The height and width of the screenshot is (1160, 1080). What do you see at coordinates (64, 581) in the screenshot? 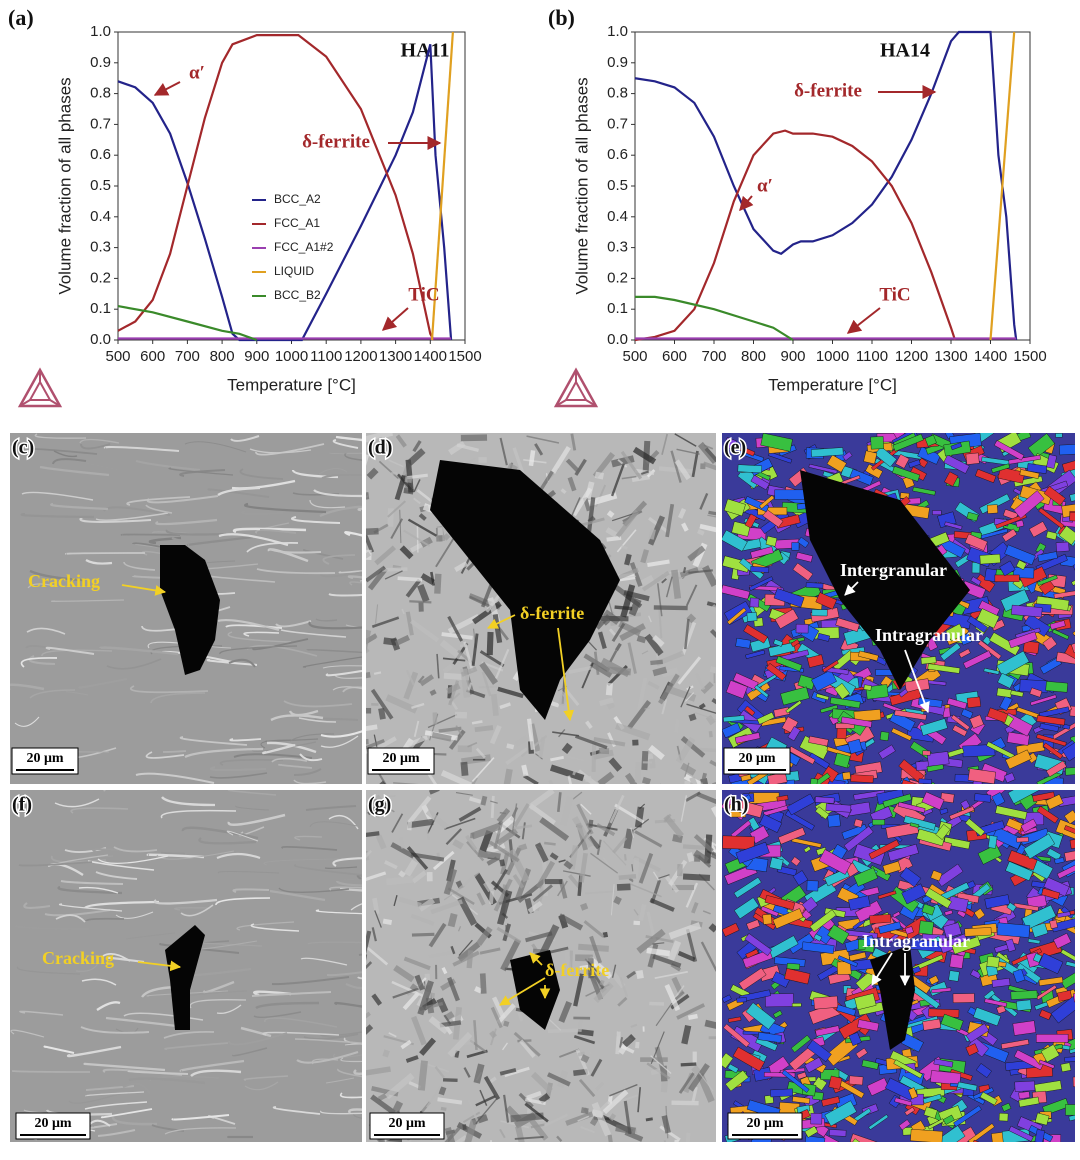
I see `panel-annotation: Cracking` at bounding box center [64, 581].